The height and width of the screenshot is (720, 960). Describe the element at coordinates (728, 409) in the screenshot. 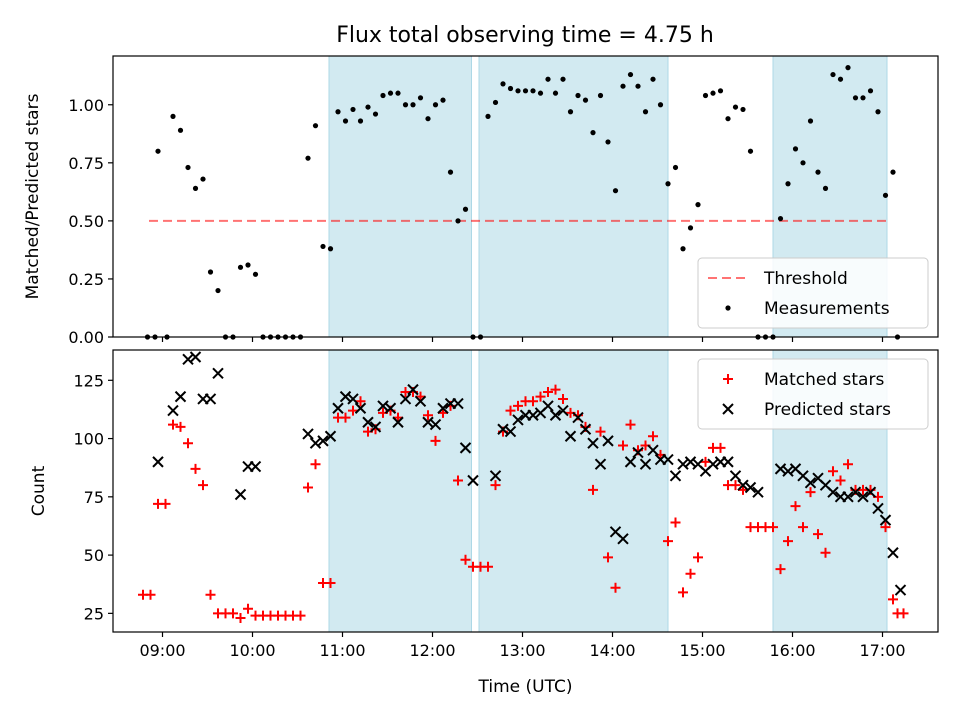

I see `legend-predicted-swatch` at that location.